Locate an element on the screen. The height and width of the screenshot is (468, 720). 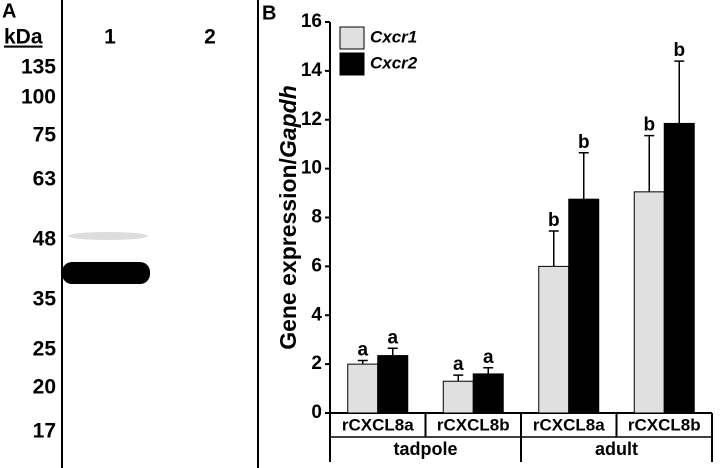
y-tick-label: 6 is located at coordinates (316, 265).